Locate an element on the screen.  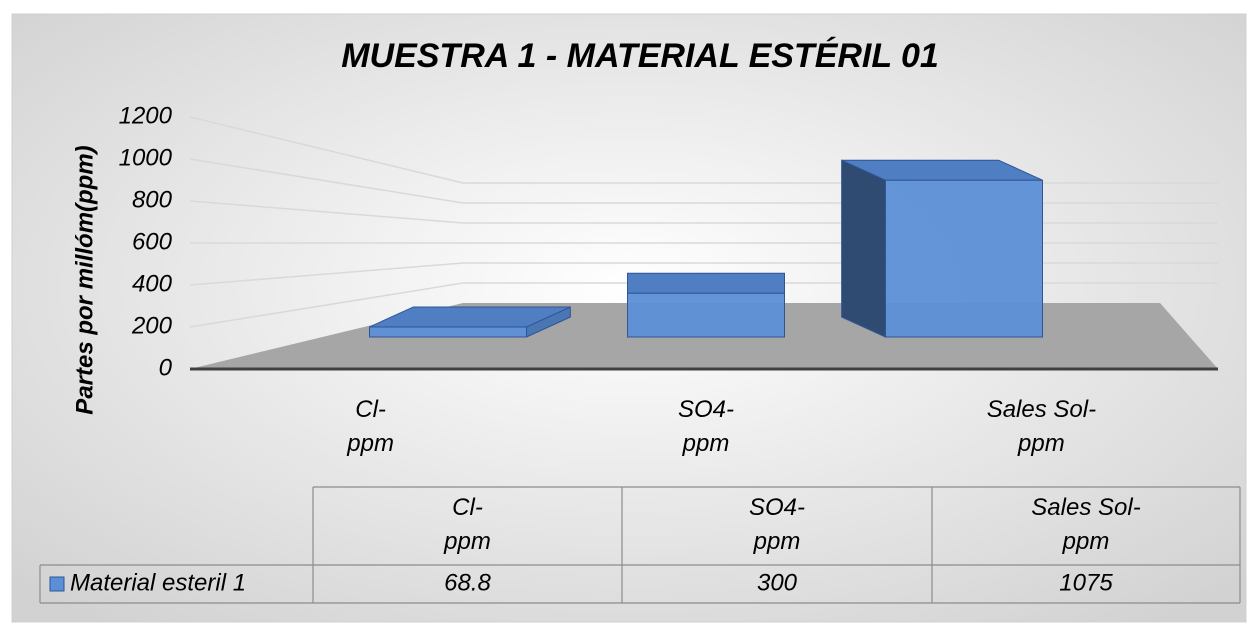
table-value: 1075 is located at coordinates (1086, 582).